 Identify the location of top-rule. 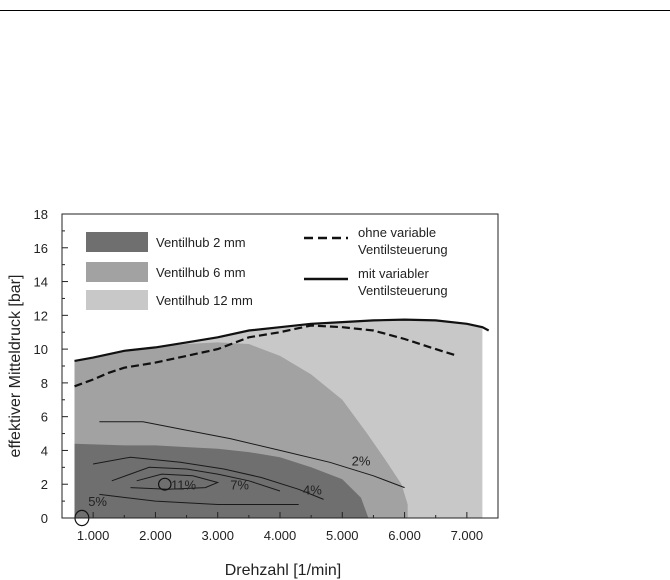
(335, 10).